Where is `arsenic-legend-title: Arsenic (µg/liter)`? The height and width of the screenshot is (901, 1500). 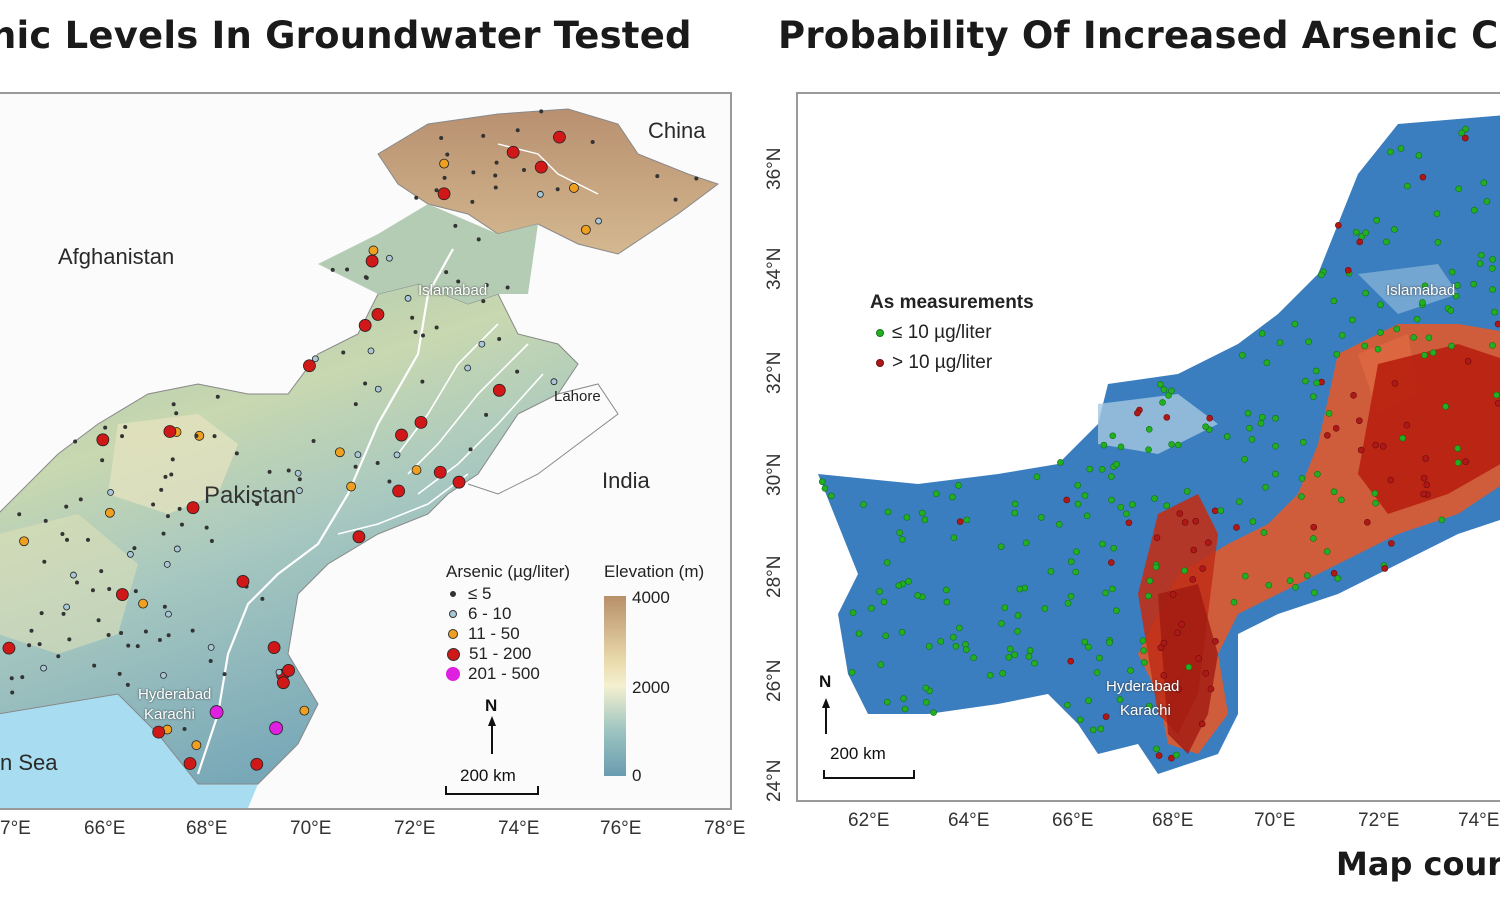 arsenic-legend-title: Arsenic (µg/liter) is located at coordinates (508, 571).